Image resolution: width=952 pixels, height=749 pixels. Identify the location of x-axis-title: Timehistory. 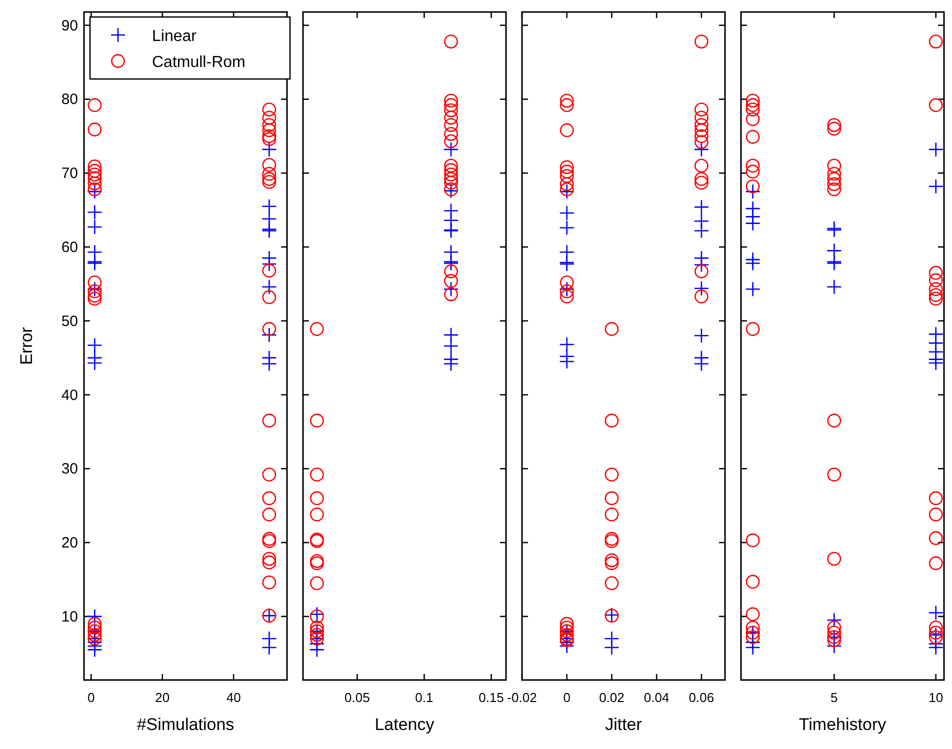
(842, 724).